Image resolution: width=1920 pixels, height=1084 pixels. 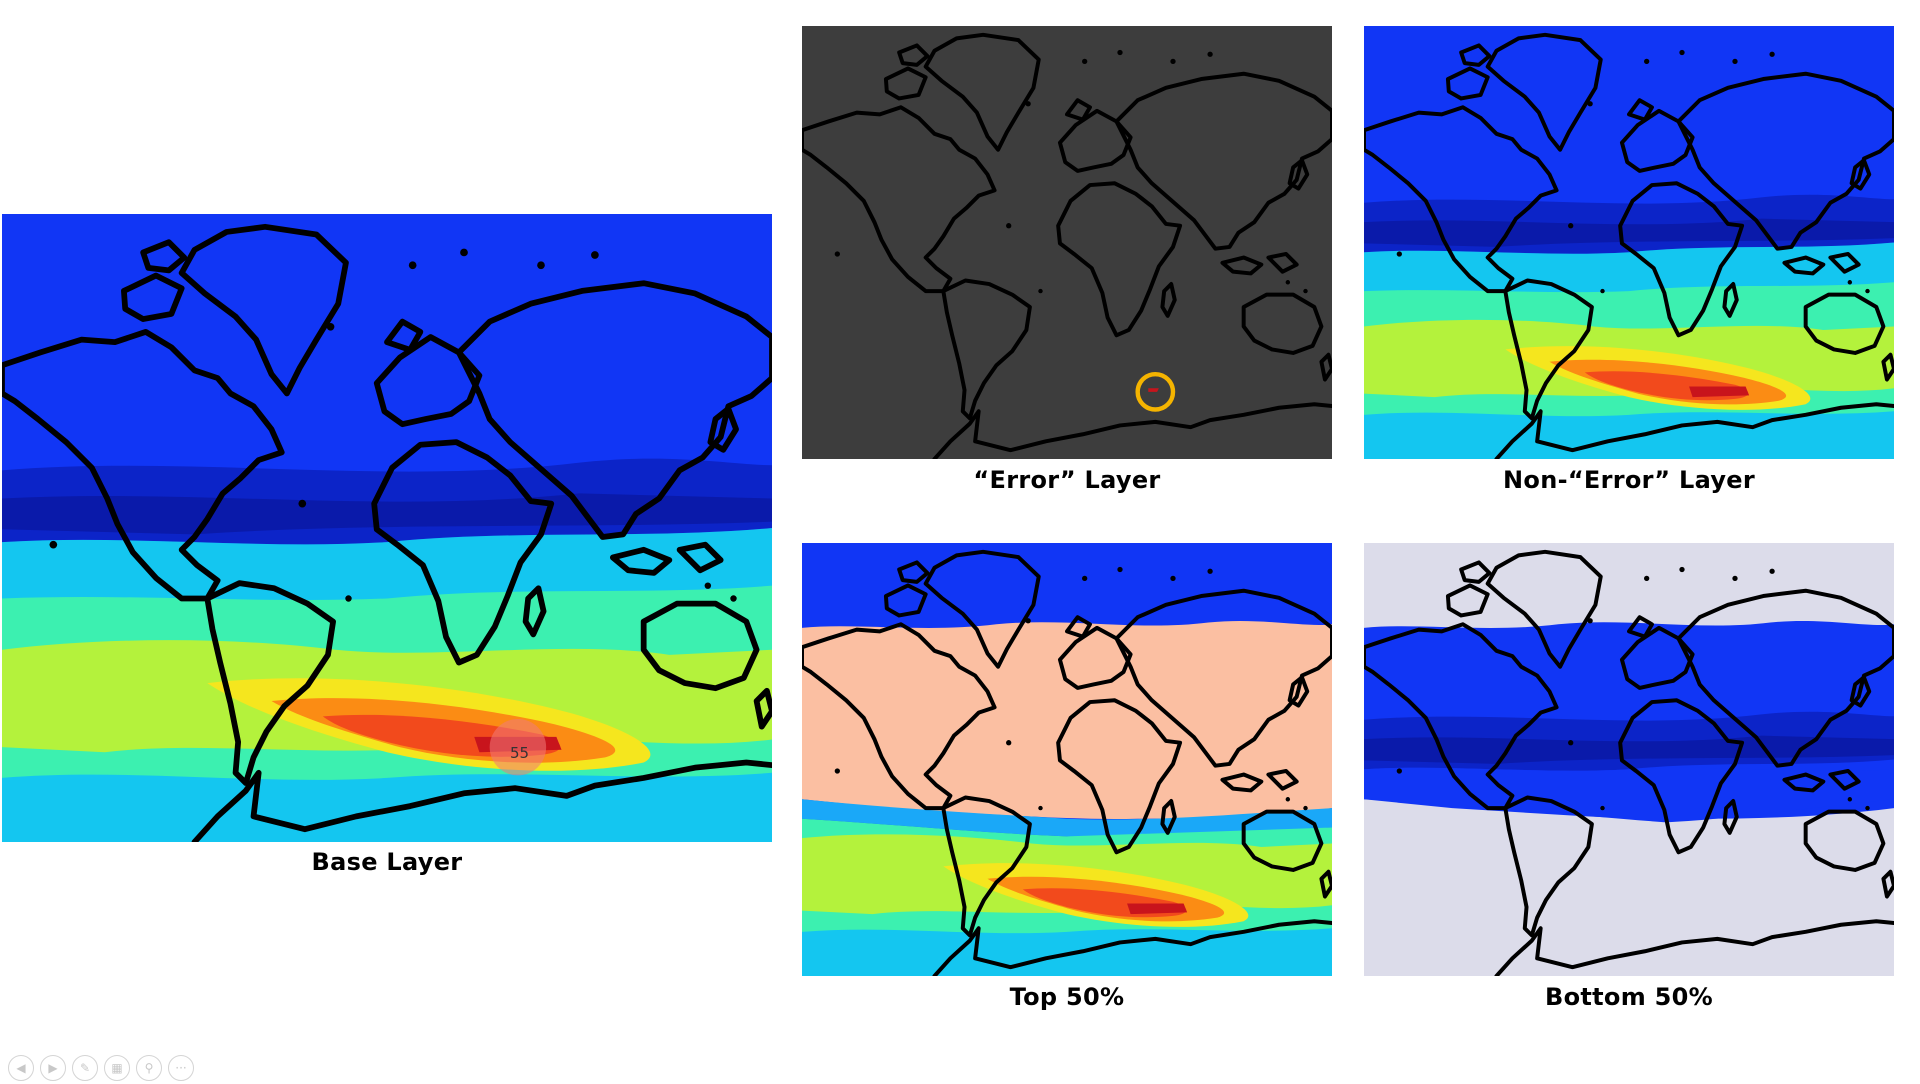 What do you see at coordinates (520, 753) in the screenshot?
I see `base-marker-value: 55` at bounding box center [520, 753].